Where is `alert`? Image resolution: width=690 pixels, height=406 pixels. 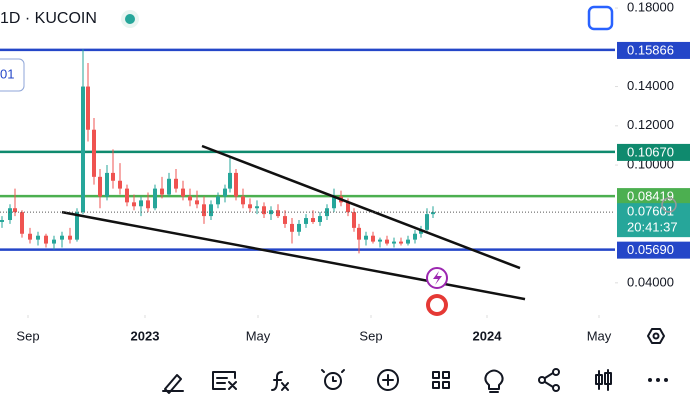 alert is located at coordinates (333, 381).